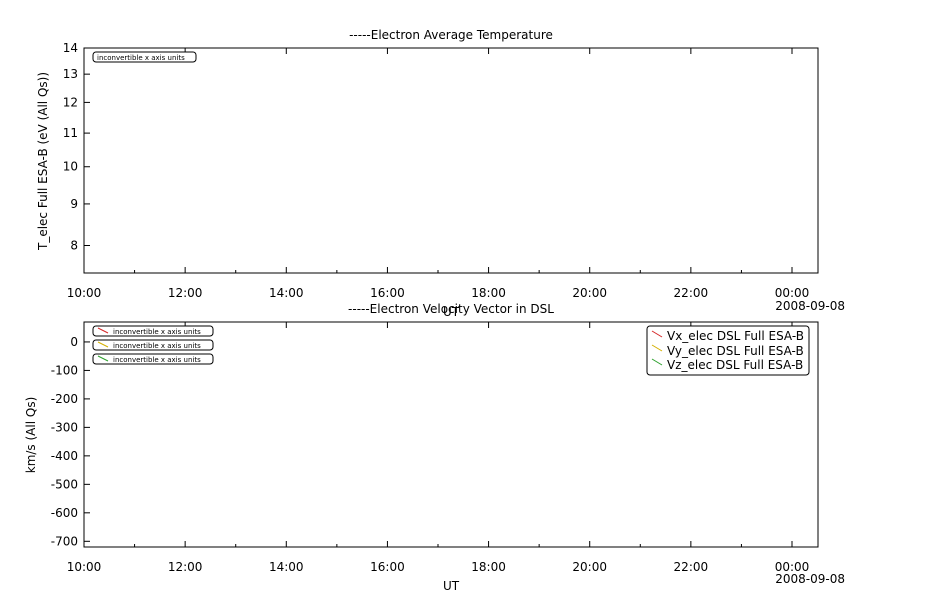 The image size is (926, 608). What do you see at coordinates (488, 567) in the screenshot?
I see `panel-velocity-x-tick-label: 18:00` at bounding box center [488, 567].